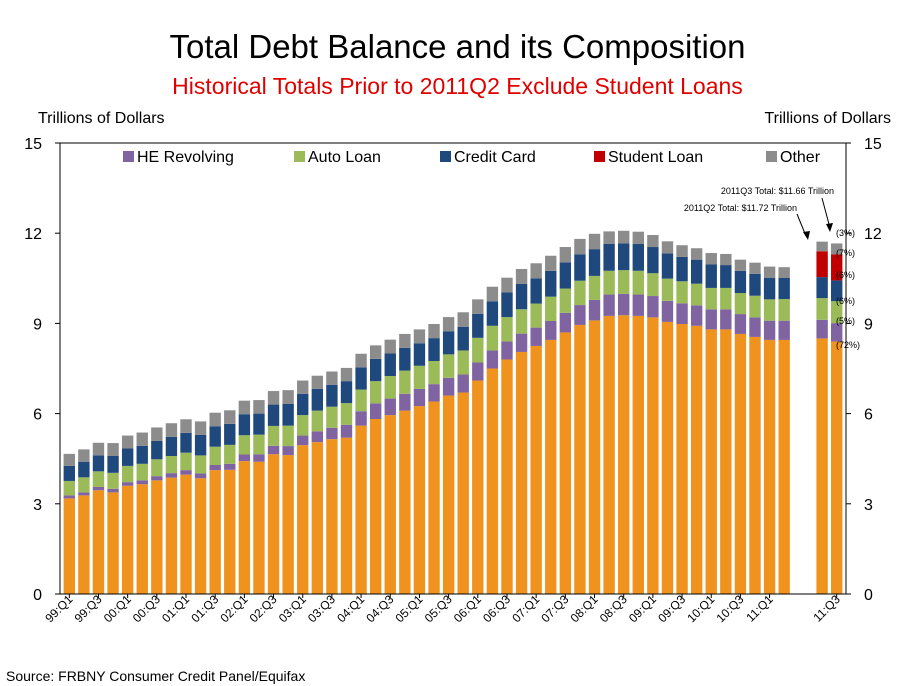  Describe the element at coordinates (350, 608) in the screenshot. I see `x-tick-label: 04:Q1` at that location.